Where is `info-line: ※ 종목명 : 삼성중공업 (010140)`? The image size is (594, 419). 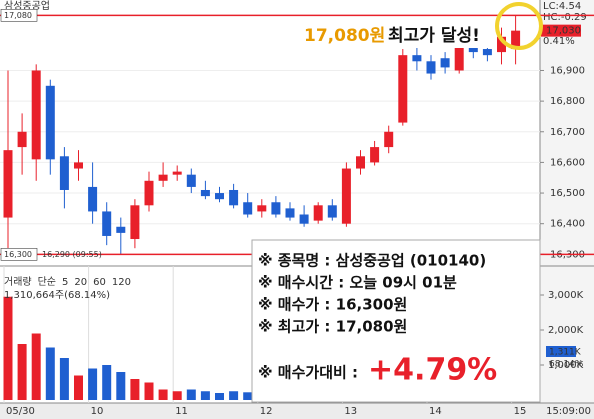
info-line: ※ 종목명 : 삼성중공업 (010140) is located at coordinates (372, 261).